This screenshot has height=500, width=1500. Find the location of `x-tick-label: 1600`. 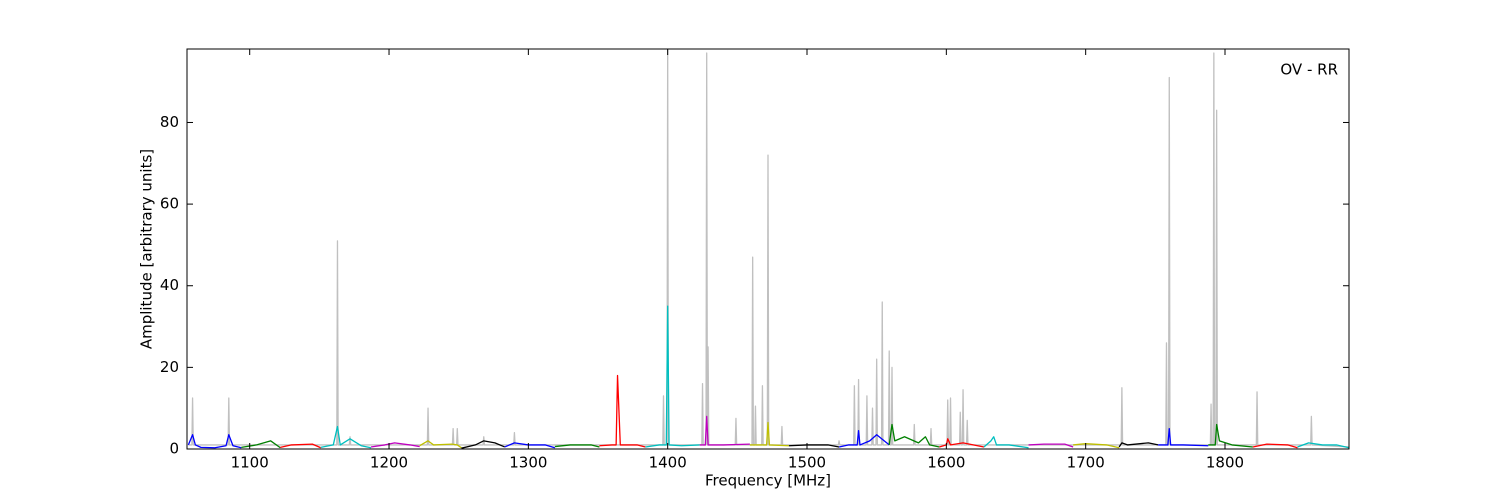

x-tick-label: 1600 is located at coordinates (946, 463).